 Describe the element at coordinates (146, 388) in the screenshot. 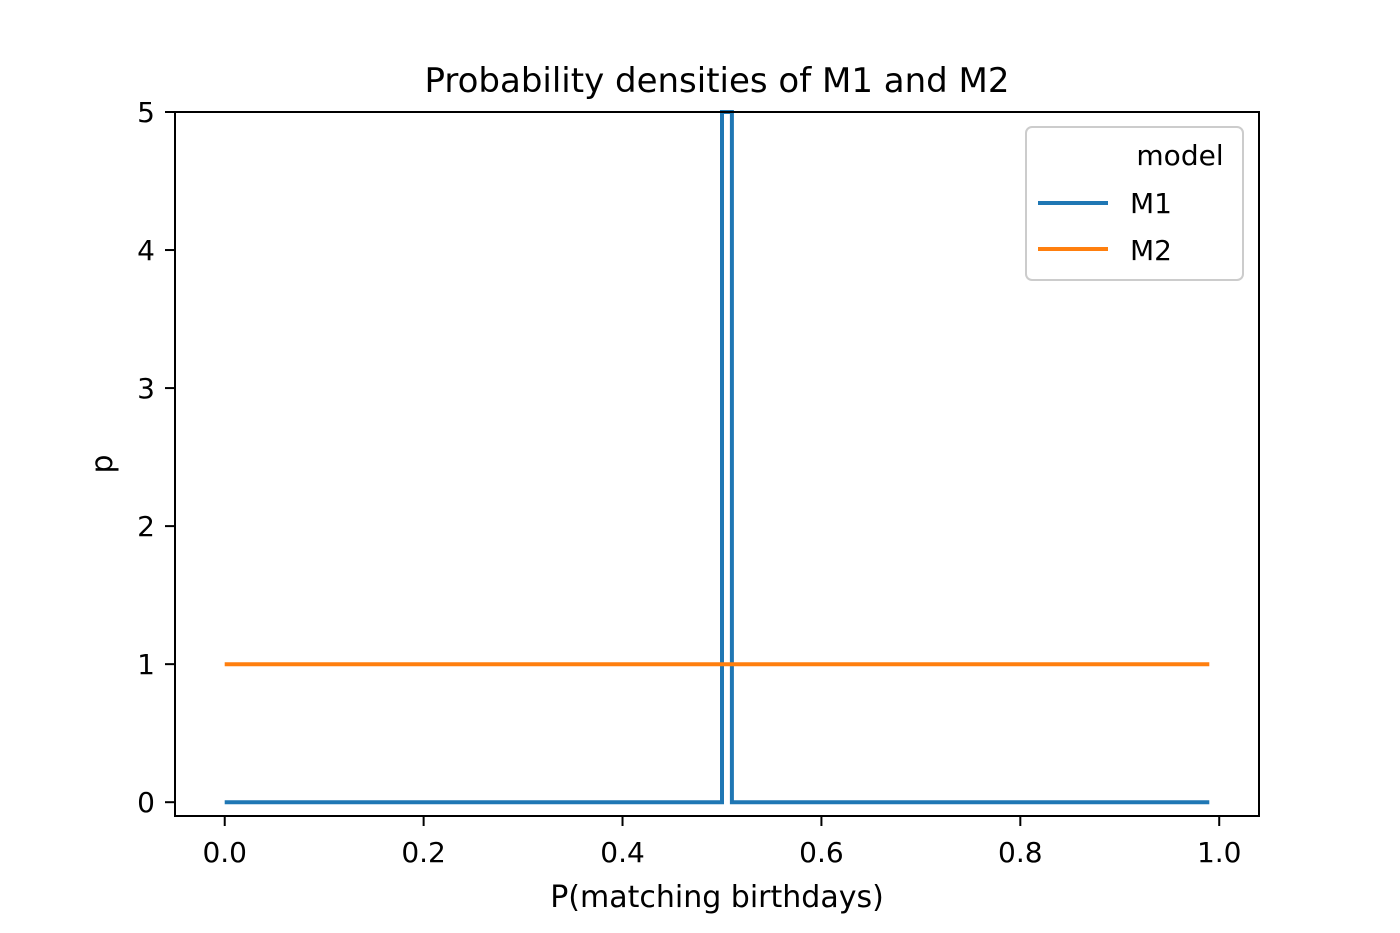

I see `y-tick-label: 3` at that location.